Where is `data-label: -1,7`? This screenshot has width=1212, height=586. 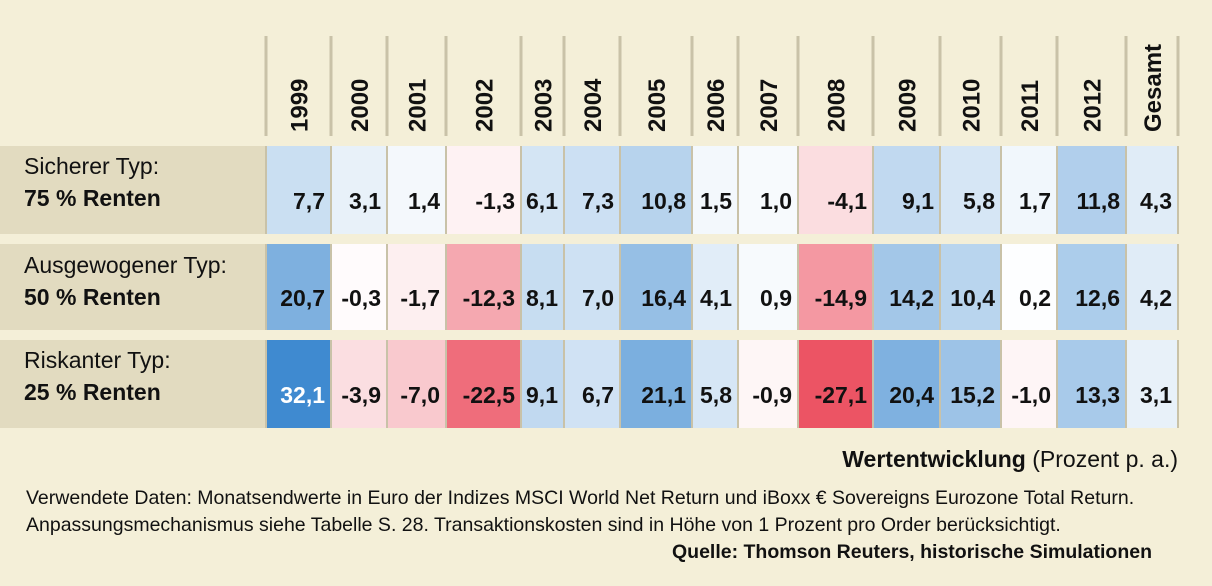
data-label: -1,7 is located at coordinates (420, 298).